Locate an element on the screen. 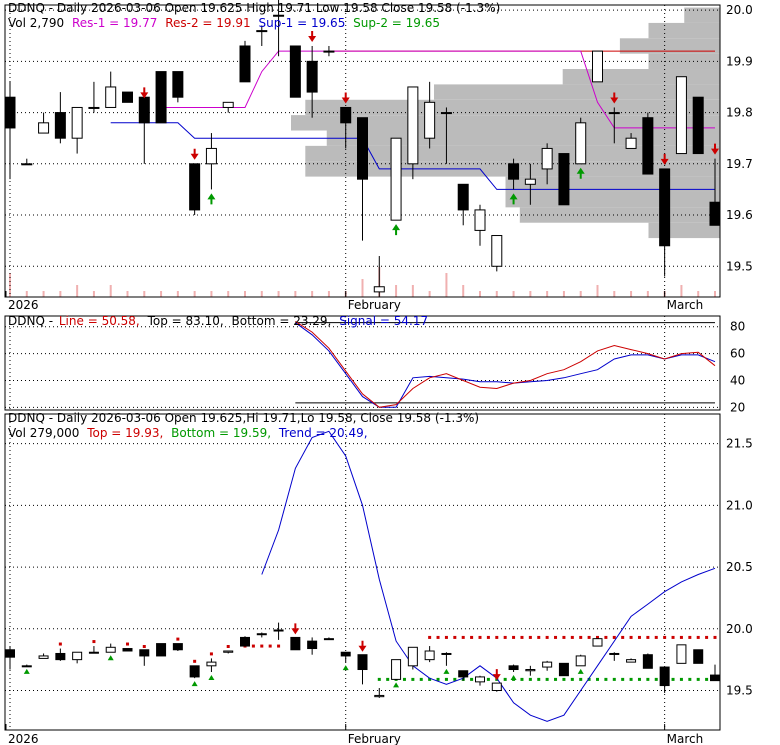 The image size is (780, 745). res1-line is located at coordinates (438, 89).